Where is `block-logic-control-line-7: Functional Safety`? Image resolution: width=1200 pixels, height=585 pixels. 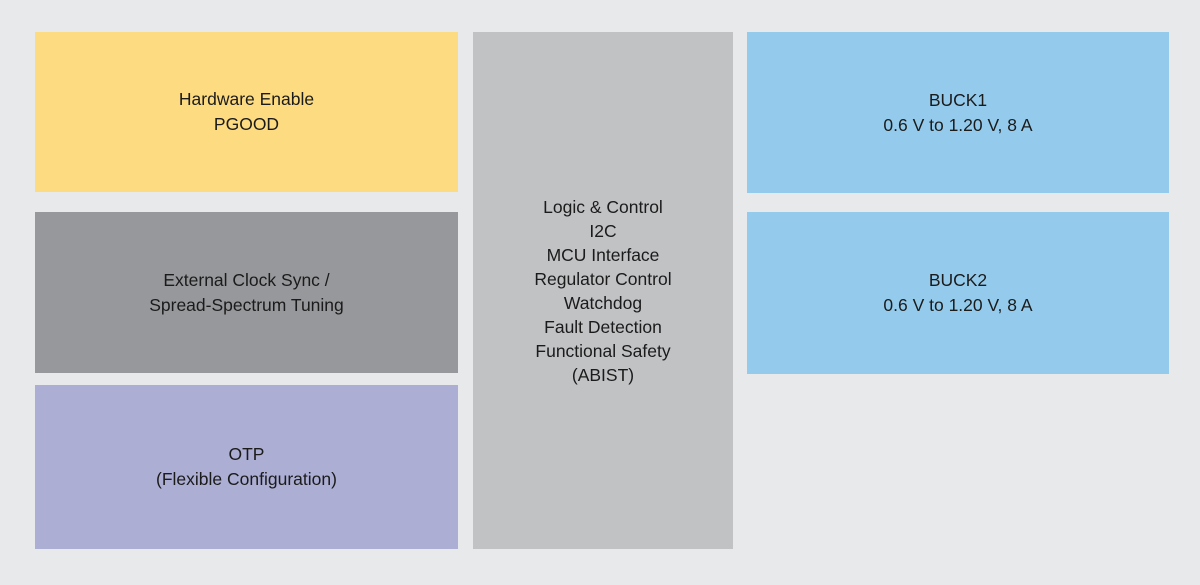
block-logic-control-line-7: Functional Safety is located at coordinates (603, 350).